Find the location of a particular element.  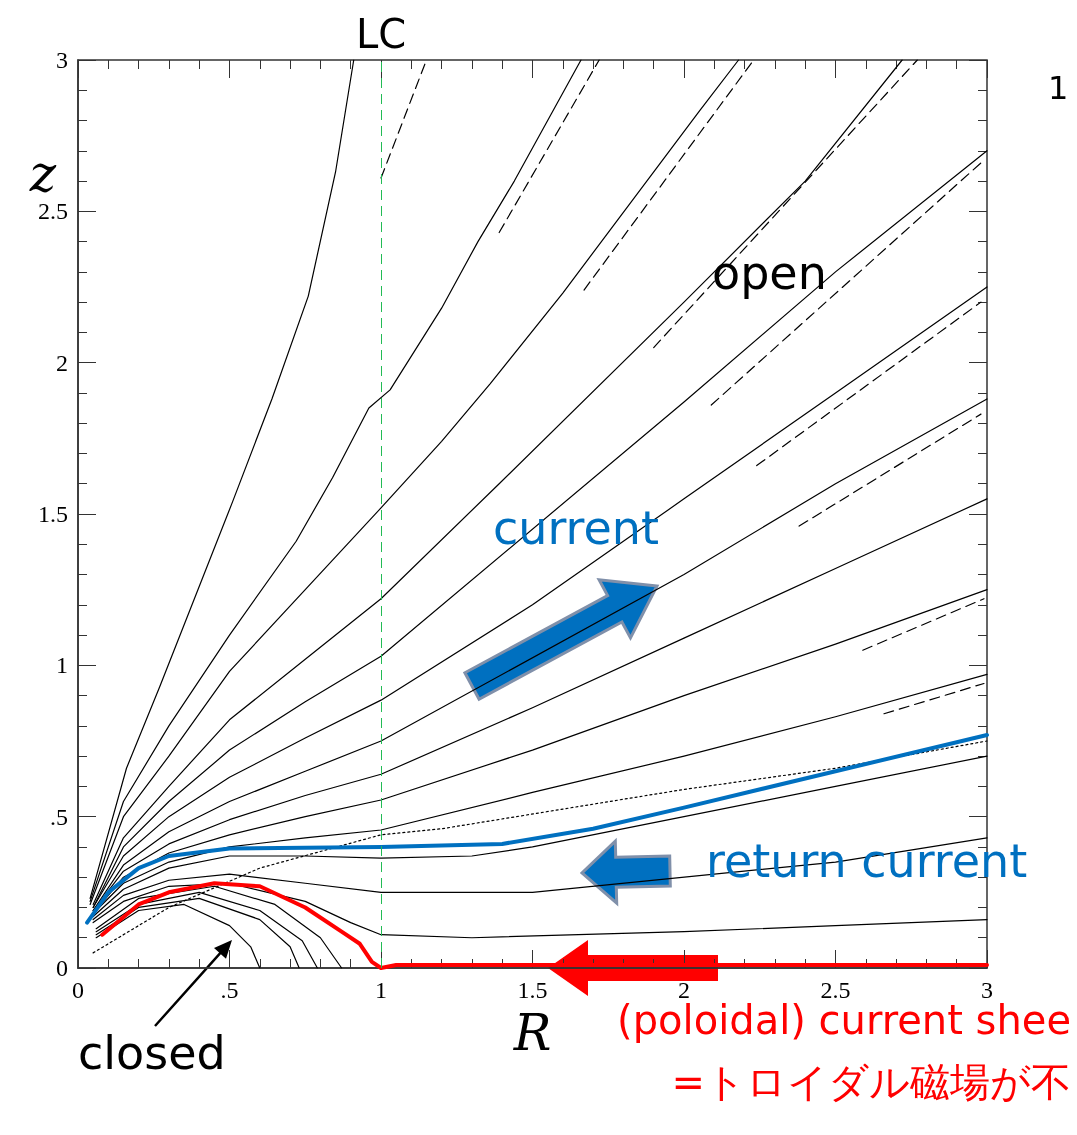

x-tick-label: .5 is located at coordinates (229, 990).